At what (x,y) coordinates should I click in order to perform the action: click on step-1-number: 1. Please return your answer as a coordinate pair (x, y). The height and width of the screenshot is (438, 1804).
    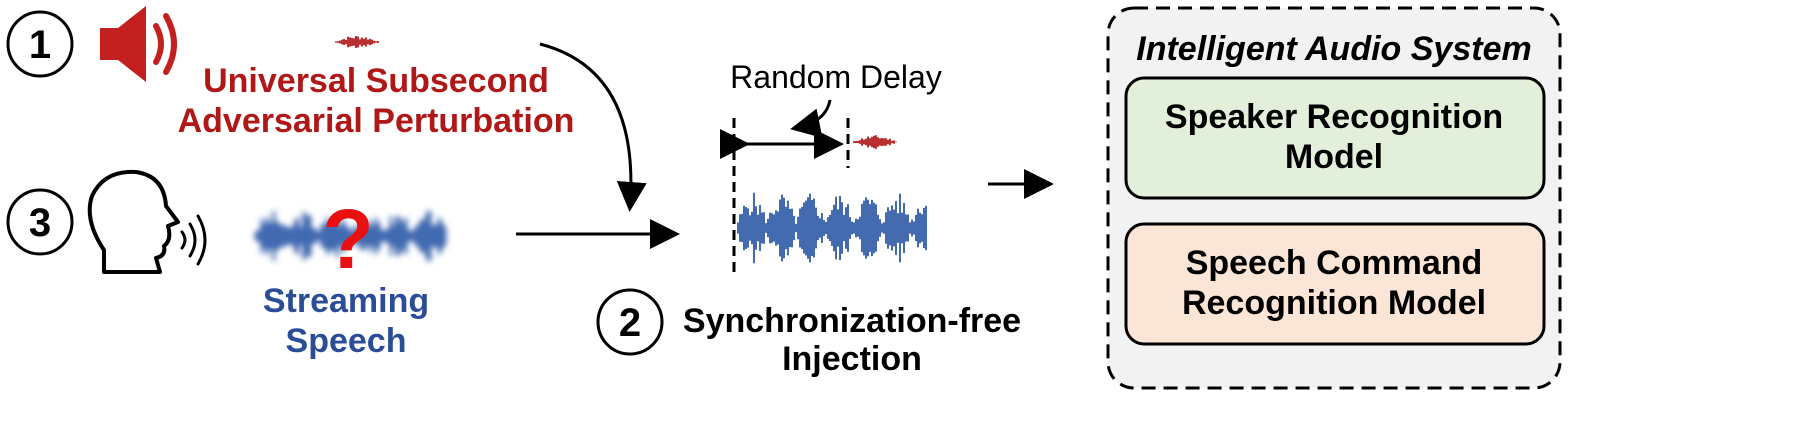
    Looking at the image, I should click on (40, 45).